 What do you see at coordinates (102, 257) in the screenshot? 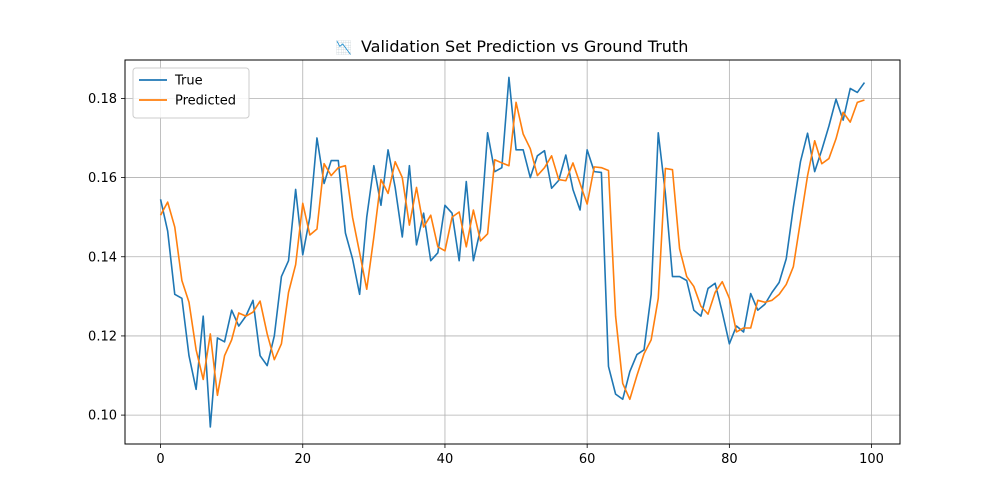
I see `y-tick-label: 0.14` at bounding box center [102, 257].